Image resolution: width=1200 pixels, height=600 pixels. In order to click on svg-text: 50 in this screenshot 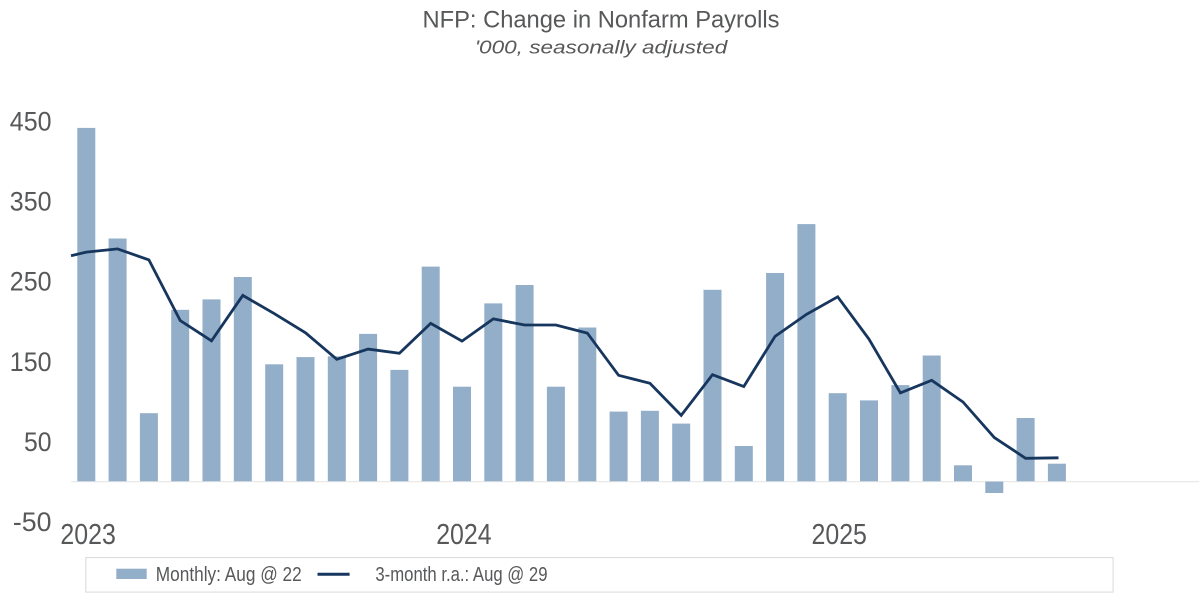, I will do `click(38, 442)`.